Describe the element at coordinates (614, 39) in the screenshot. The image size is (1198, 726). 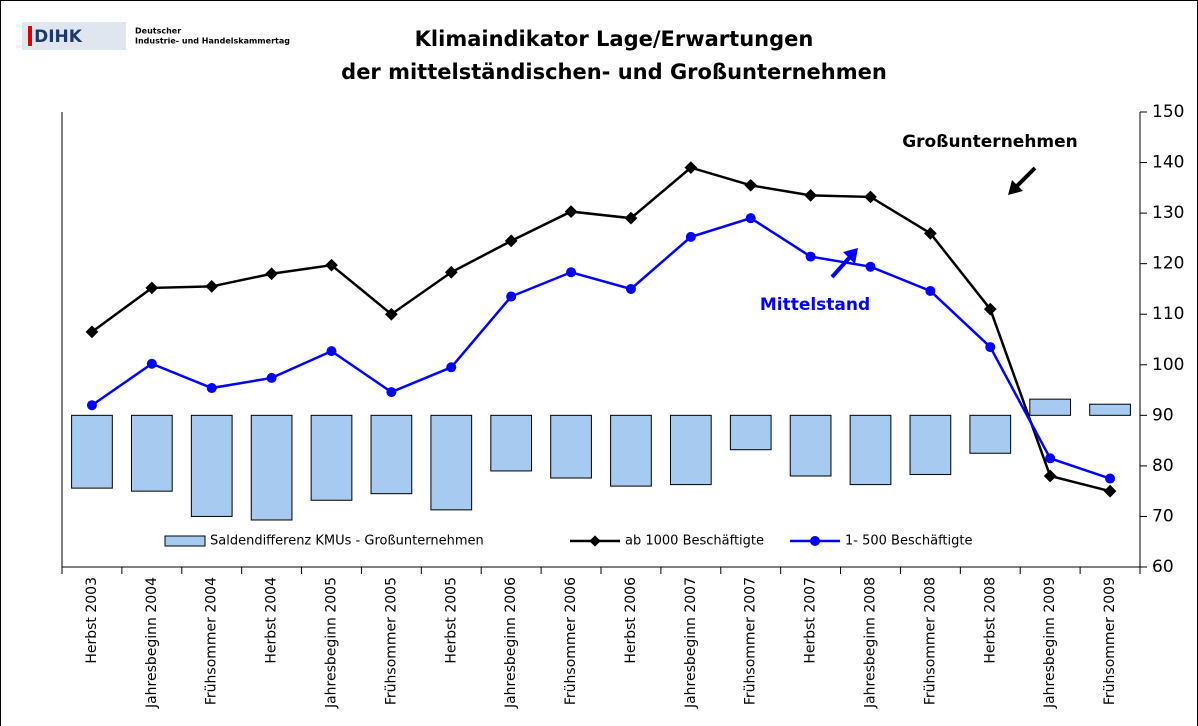
I see `chart-title: Klimaindikator Lage/Erwartungen` at that location.